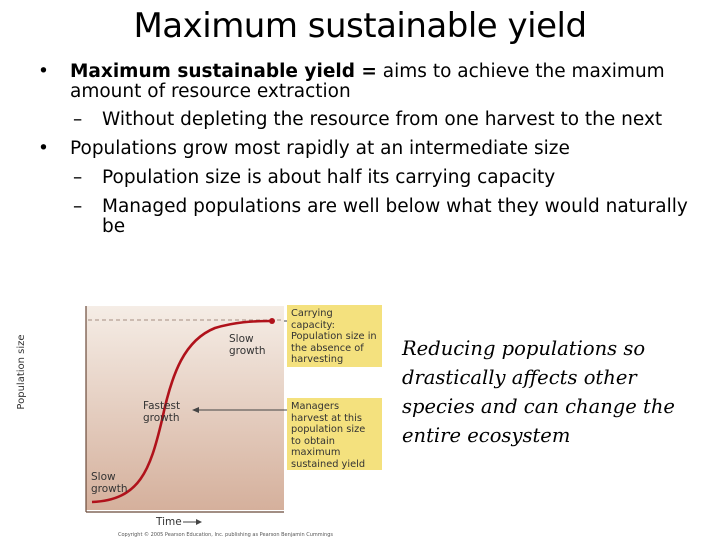 The height and width of the screenshot is (540, 720). What do you see at coordinates (223, 71) in the screenshot?
I see `bullet-term: Maximum sustainable yield =` at bounding box center [223, 71].